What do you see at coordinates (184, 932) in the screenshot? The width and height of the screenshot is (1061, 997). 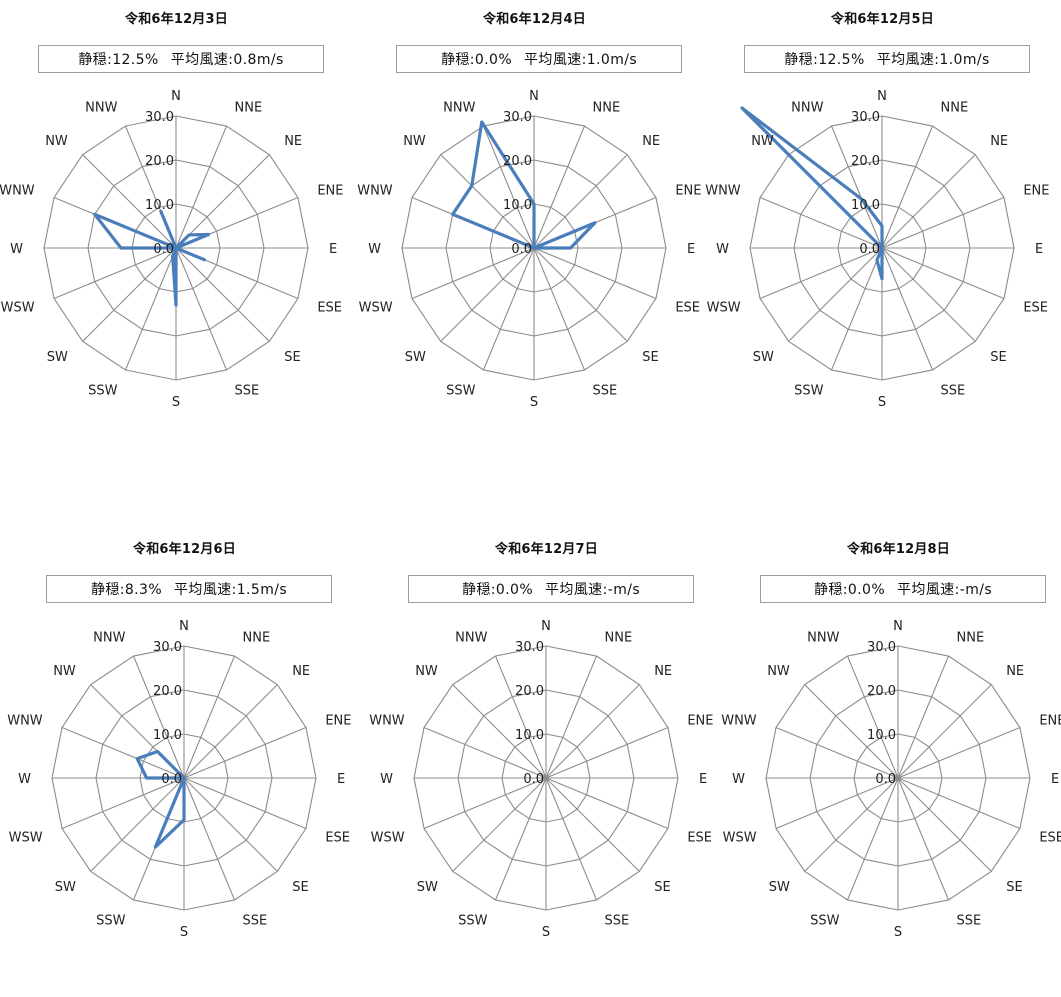 I see `direction-label: S` at bounding box center [184, 932].